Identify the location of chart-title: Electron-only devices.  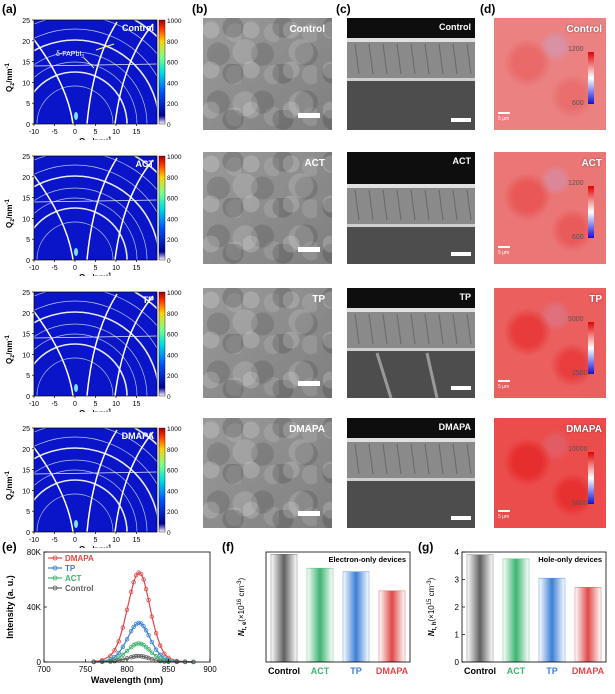
(367, 559).